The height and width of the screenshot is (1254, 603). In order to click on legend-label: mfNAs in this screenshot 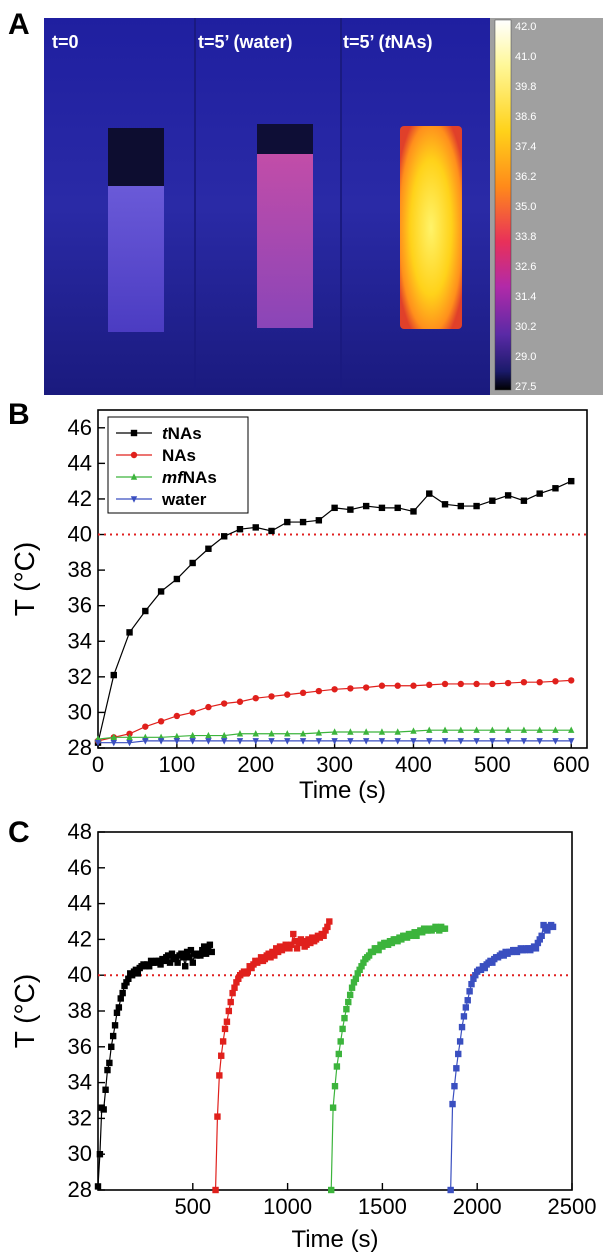, I will do `click(189, 477)`.